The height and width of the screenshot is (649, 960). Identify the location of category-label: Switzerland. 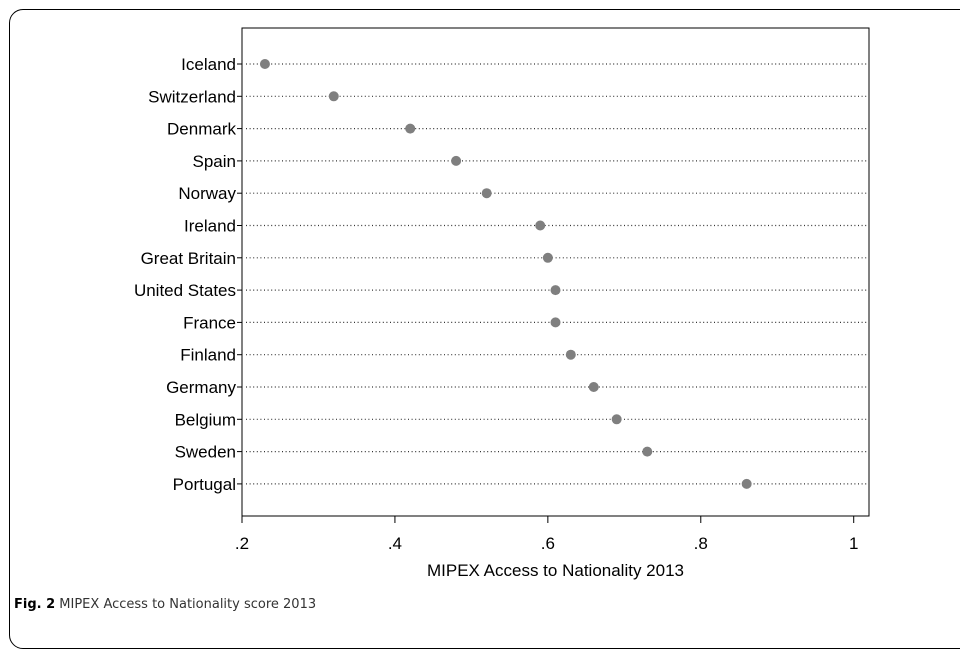
(192, 96).